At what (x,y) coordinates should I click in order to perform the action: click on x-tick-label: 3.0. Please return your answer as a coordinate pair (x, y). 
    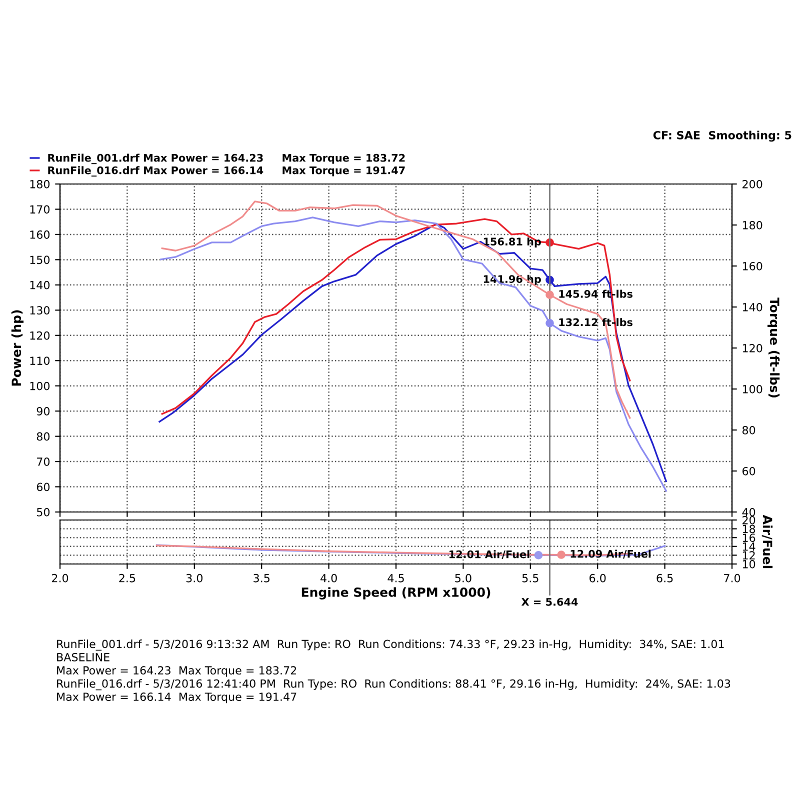
    Looking at the image, I should click on (194, 578).